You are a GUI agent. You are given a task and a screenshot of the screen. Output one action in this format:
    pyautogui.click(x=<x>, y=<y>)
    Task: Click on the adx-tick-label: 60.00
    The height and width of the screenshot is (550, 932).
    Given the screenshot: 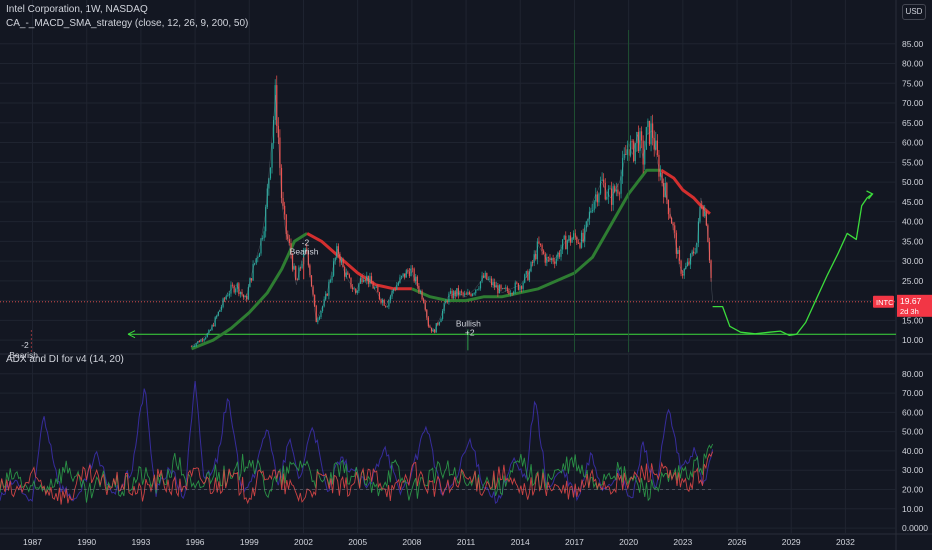 What is the action you would take?
    pyautogui.click(x=913, y=412)
    